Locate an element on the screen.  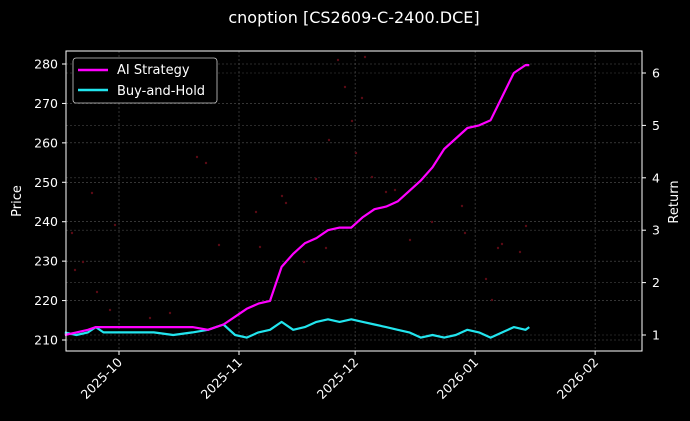
y-axis-right-label: Return is located at coordinates (674, 201).